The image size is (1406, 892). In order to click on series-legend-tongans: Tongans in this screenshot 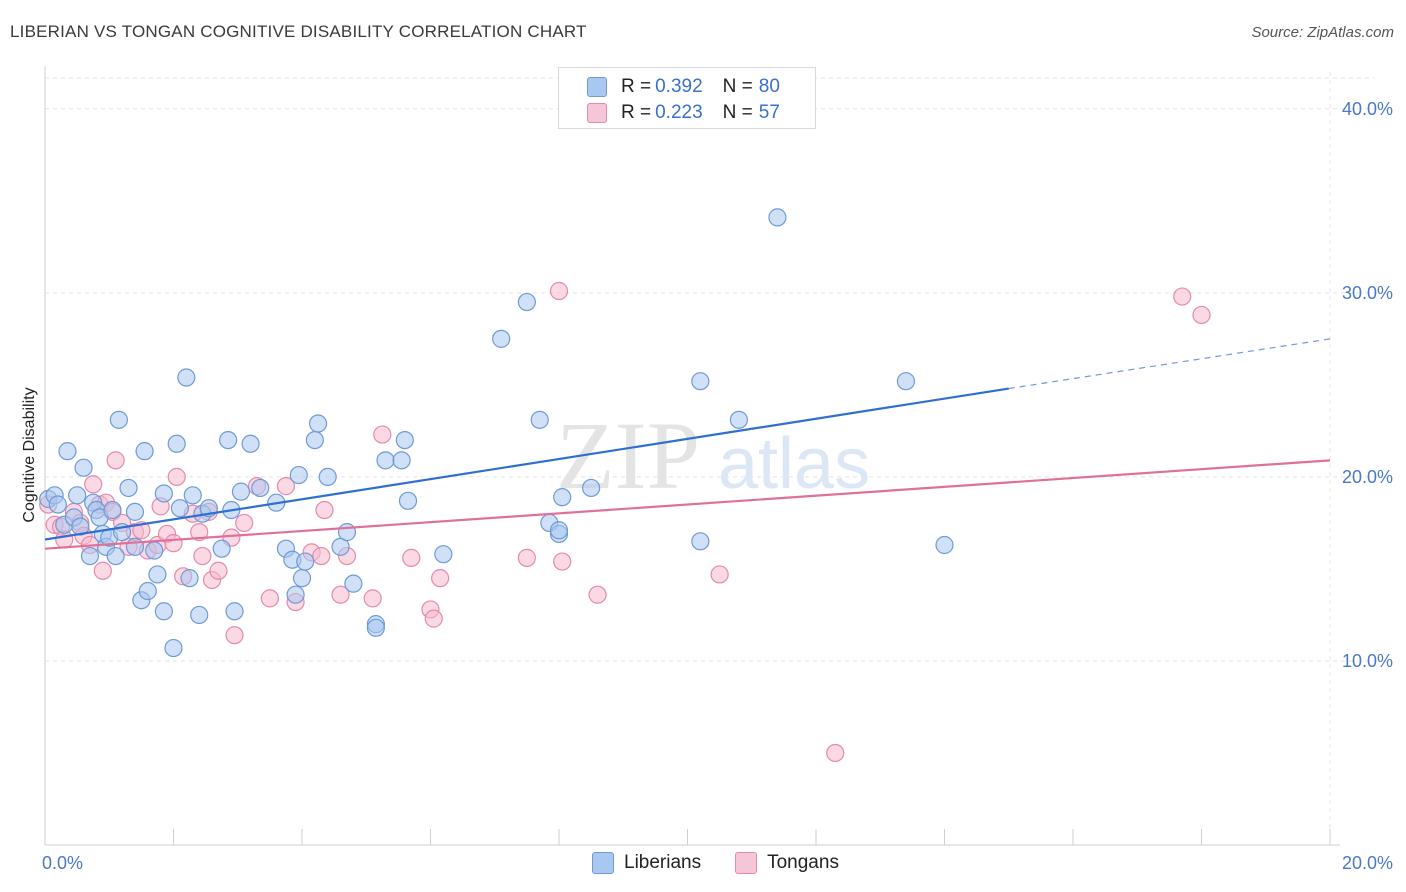, I will do `click(787, 863)`.